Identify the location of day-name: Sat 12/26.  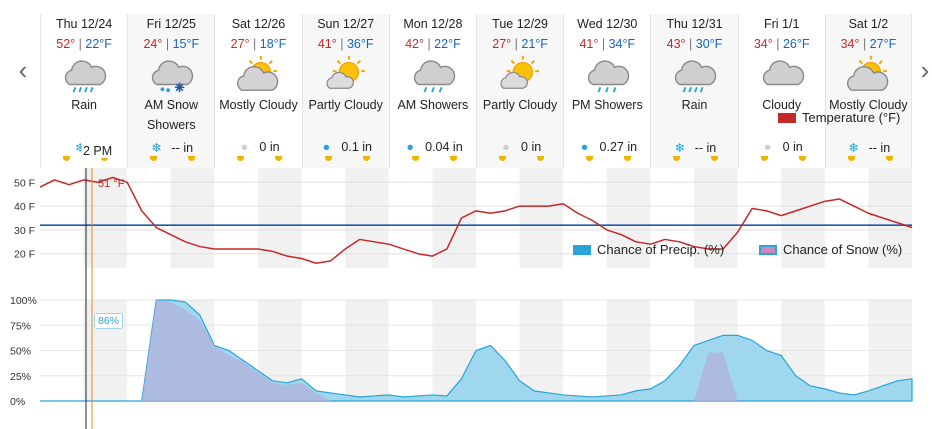
(258, 24).